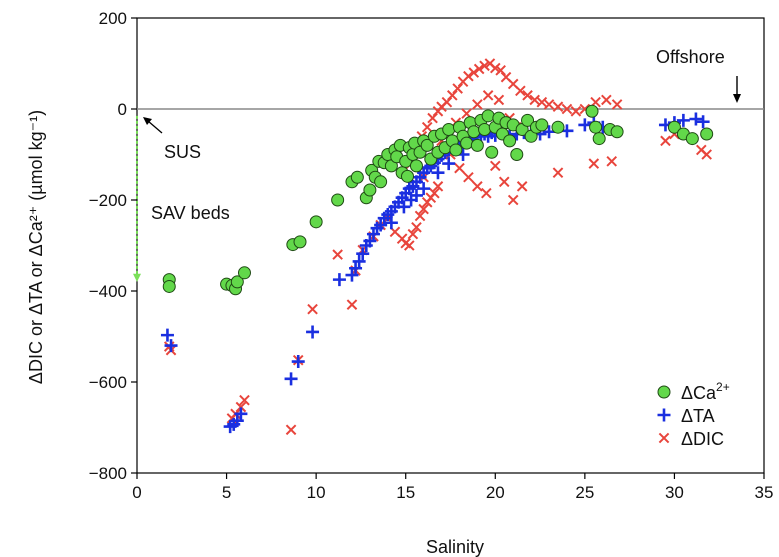 The image size is (779, 557). Describe the element at coordinates (664, 392) in the screenshot. I see `legend-marker-ca` at that location.